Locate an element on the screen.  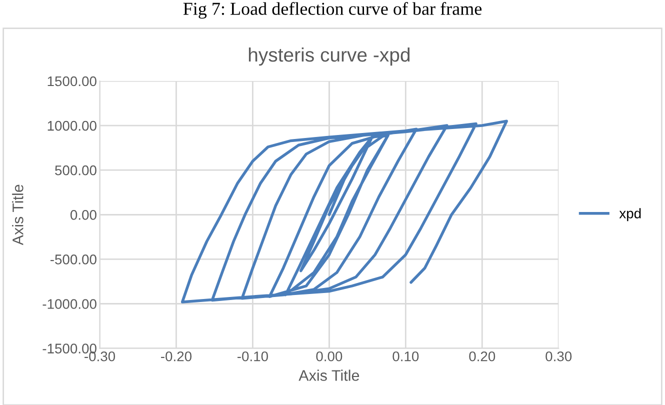
y-axis-title: Axis Title is located at coordinates (18, 215).